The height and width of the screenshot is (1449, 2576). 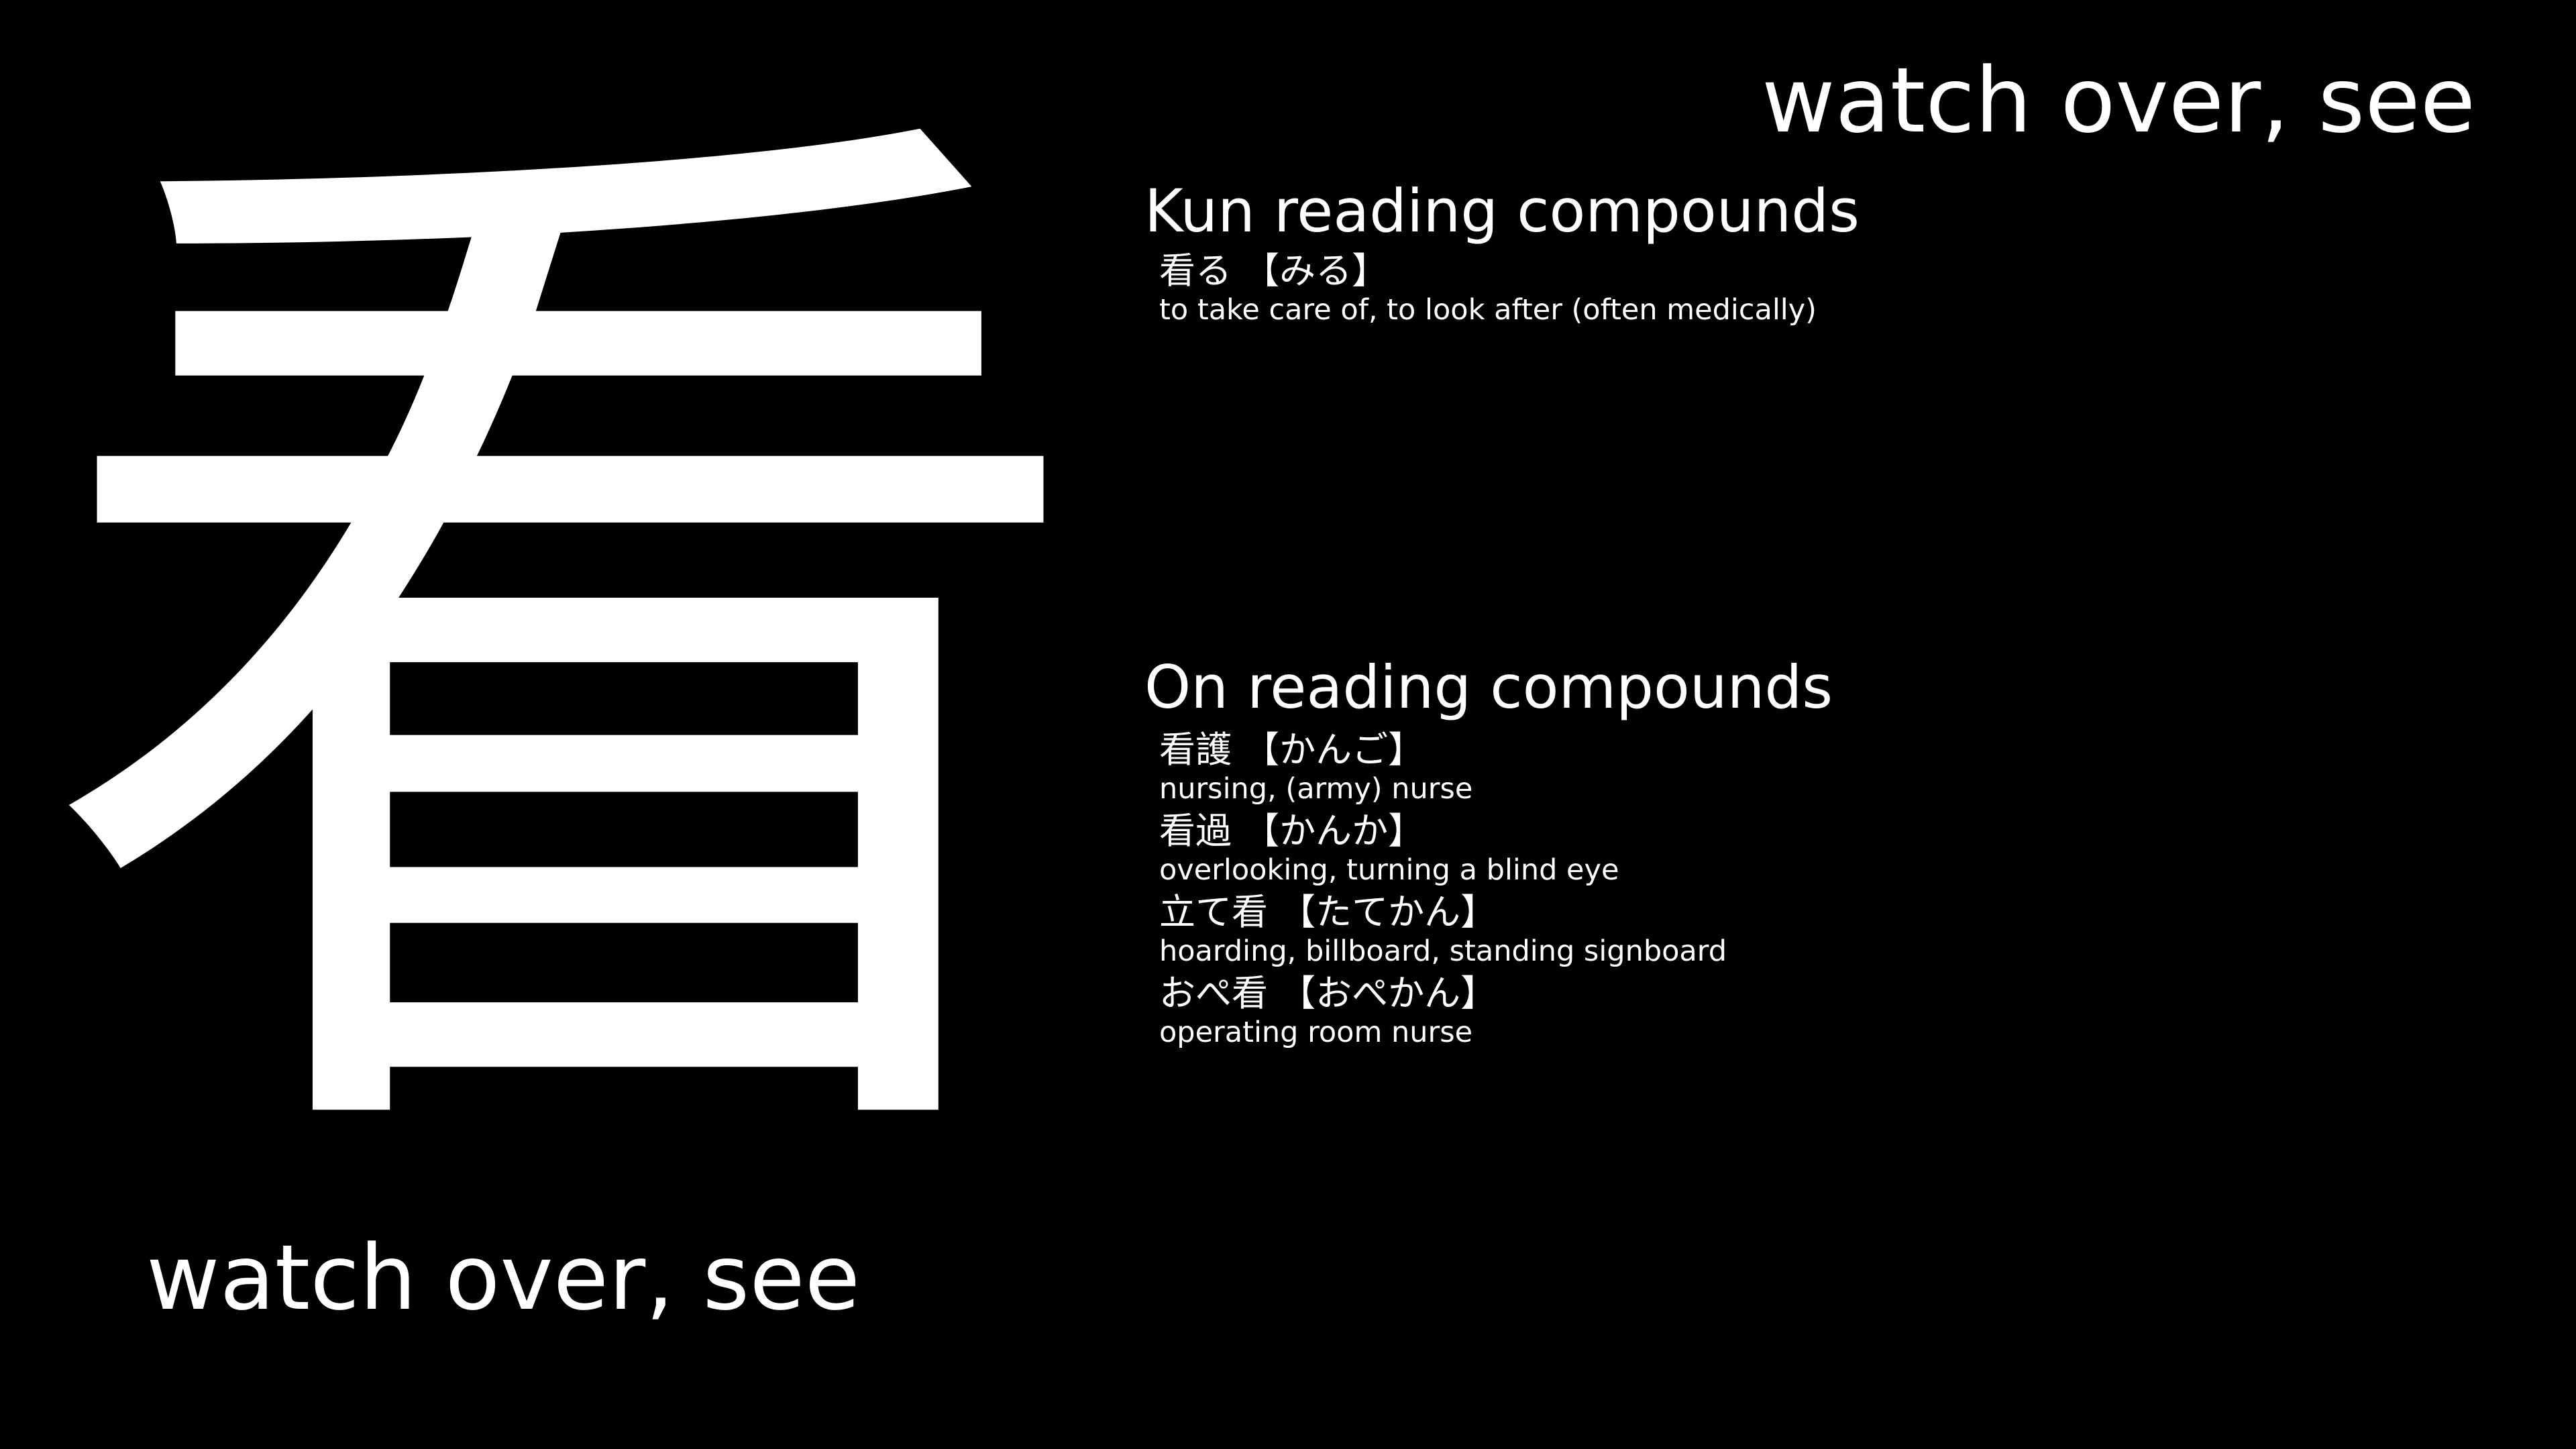 What do you see at coordinates (503, 1278) in the screenshot?
I see `meaning-caption-bottom: watch over, see` at bounding box center [503, 1278].